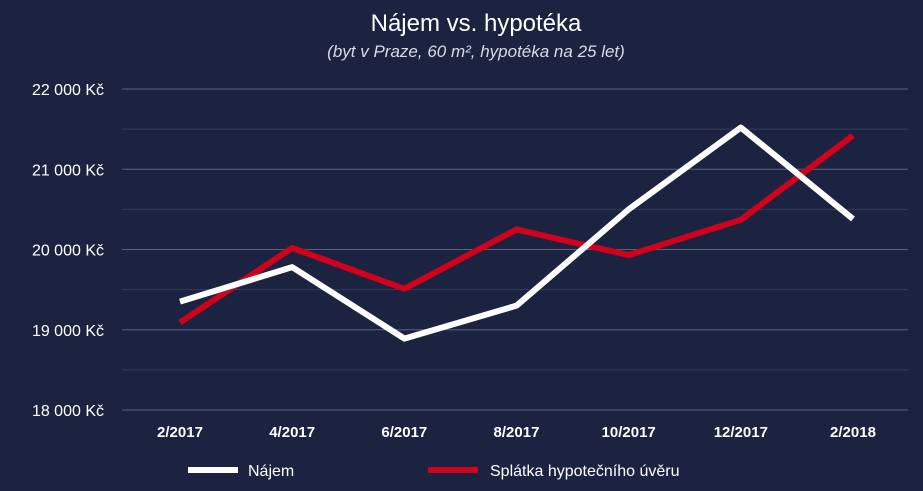 This screenshot has width=923, height=491. What do you see at coordinates (476, 23) in the screenshot?
I see `chart-title: Nájem vs. hypotéka` at bounding box center [476, 23].